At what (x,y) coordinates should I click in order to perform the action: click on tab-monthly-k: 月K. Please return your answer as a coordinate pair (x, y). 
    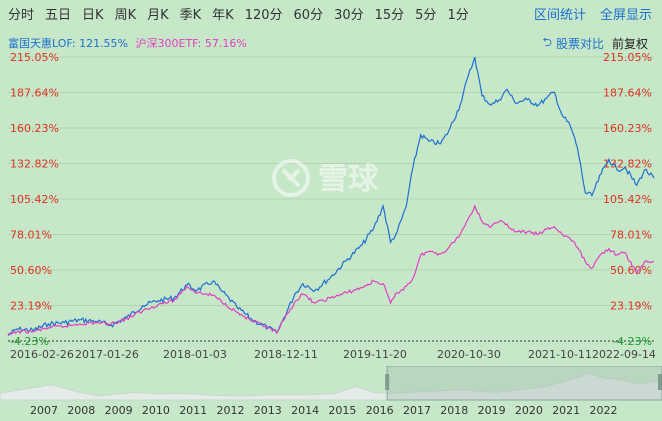
    Looking at the image, I should click on (158, 15).